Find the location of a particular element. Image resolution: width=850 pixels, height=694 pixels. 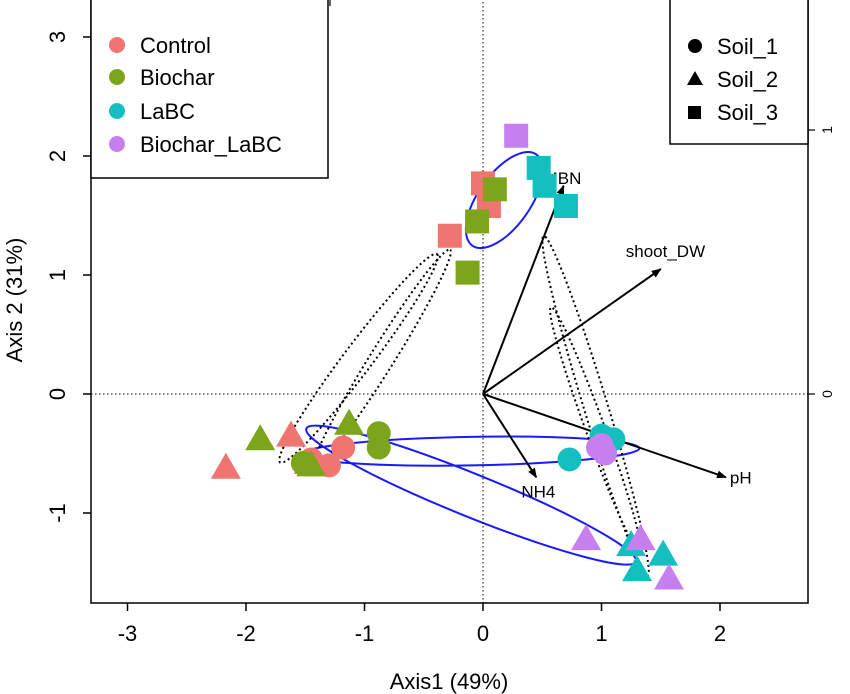

treatment-legend-box is located at coordinates (209, 89).